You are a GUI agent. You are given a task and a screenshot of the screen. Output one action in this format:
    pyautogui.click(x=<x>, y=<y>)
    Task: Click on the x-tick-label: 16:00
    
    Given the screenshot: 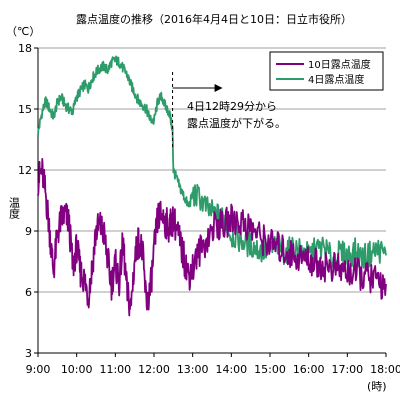 What is the action you would take?
    pyautogui.click(x=309, y=369)
    